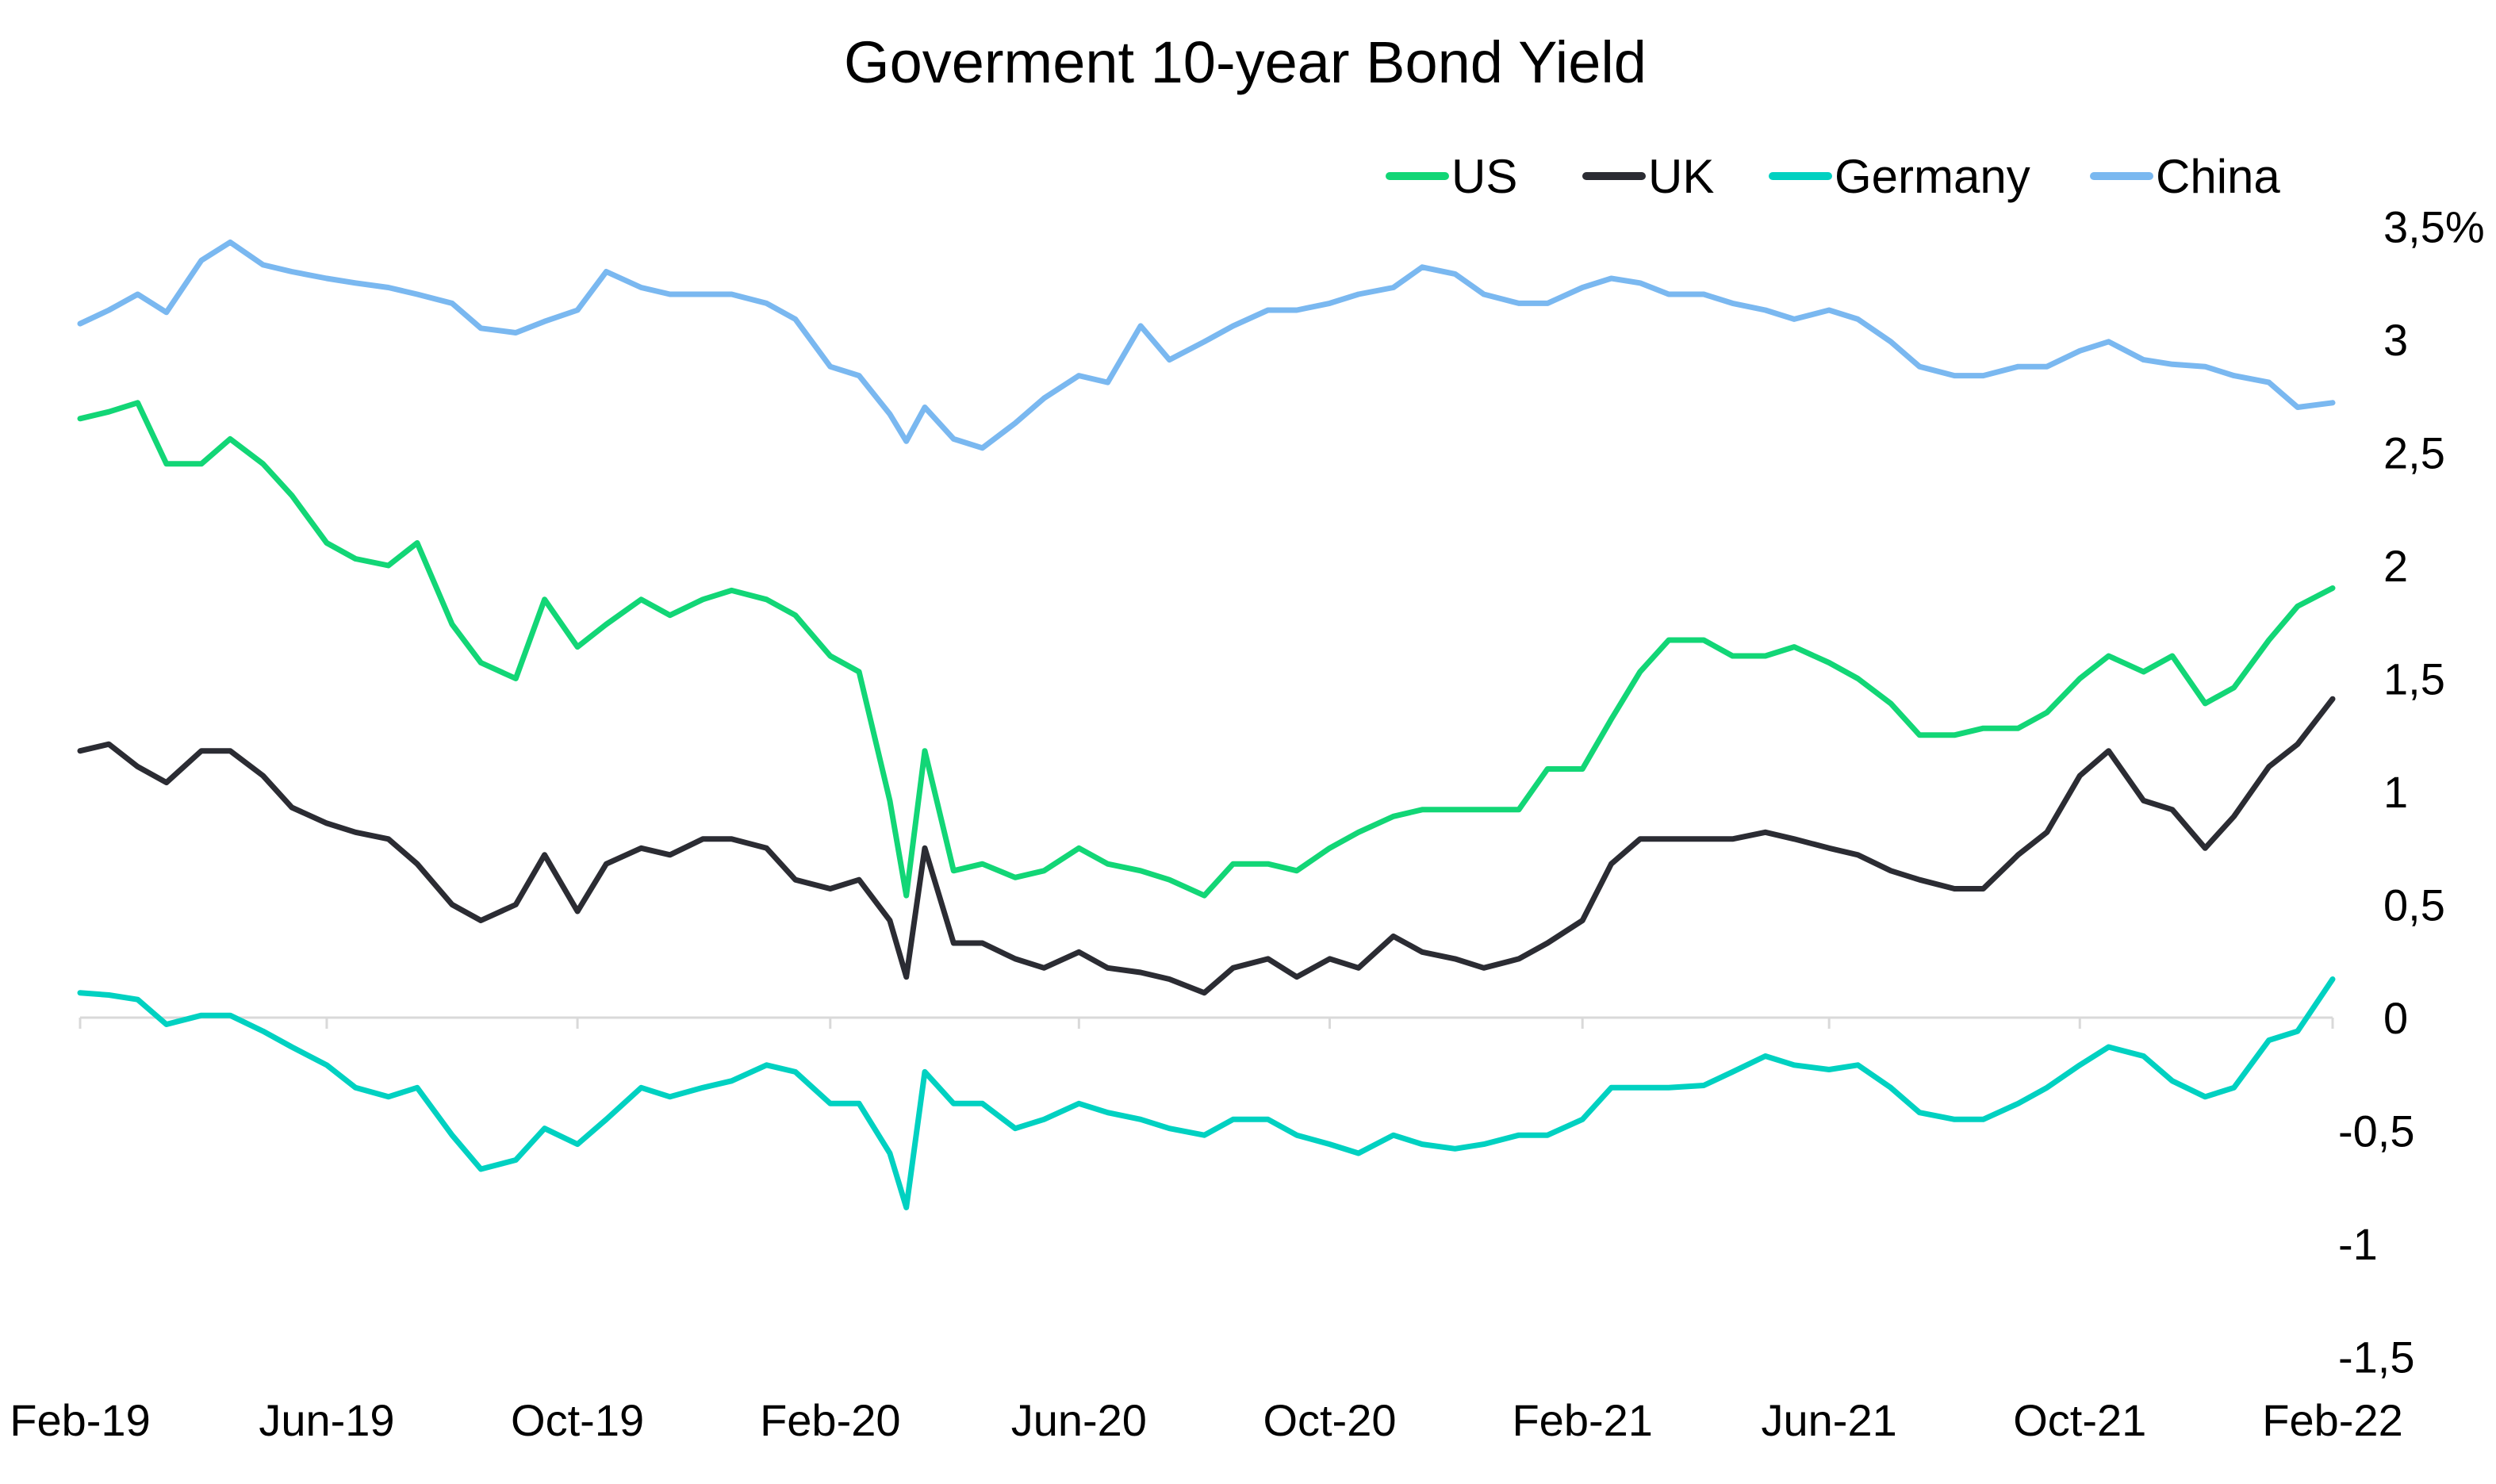 The width and height of the screenshot is (2496, 1484). I want to click on x-tick-label: Feb-20, so click(830, 1420).